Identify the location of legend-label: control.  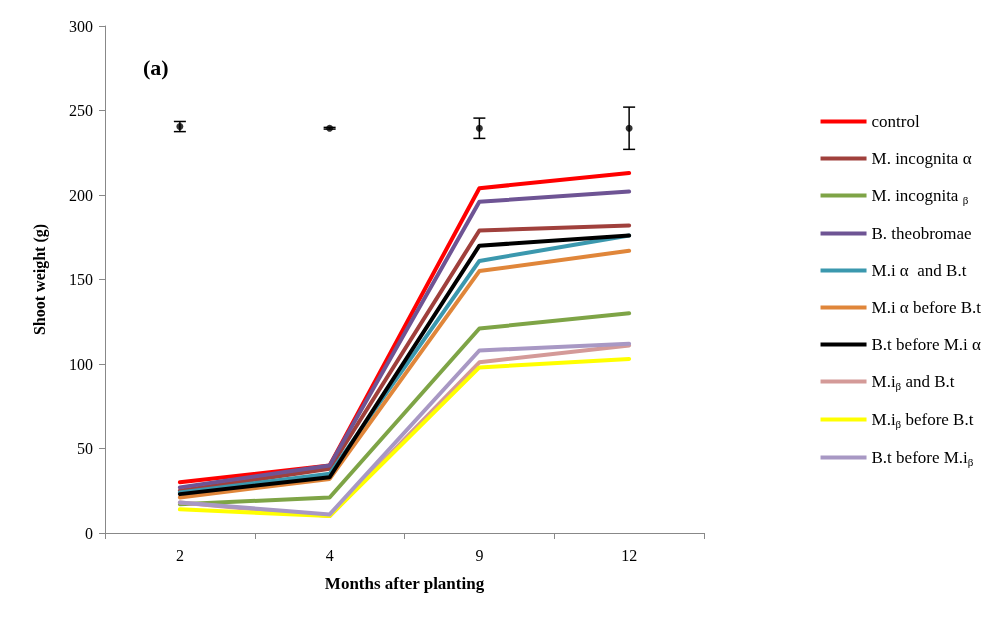
(895, 121).